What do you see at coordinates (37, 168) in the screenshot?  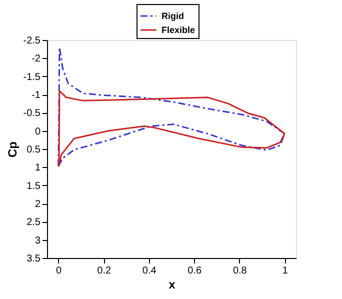 I see `y-tick-label: 1` at bounding box center [37, 168].